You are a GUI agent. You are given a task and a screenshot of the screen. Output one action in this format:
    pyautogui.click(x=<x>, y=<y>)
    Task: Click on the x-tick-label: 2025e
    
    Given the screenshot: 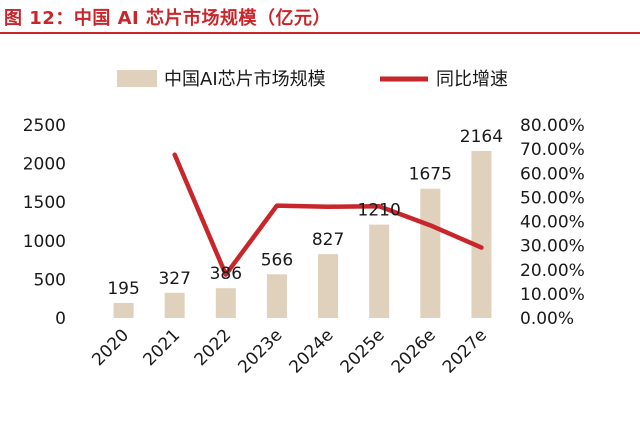 What is the action you would take?
    pyautogui.click(x=363, y=351)
    